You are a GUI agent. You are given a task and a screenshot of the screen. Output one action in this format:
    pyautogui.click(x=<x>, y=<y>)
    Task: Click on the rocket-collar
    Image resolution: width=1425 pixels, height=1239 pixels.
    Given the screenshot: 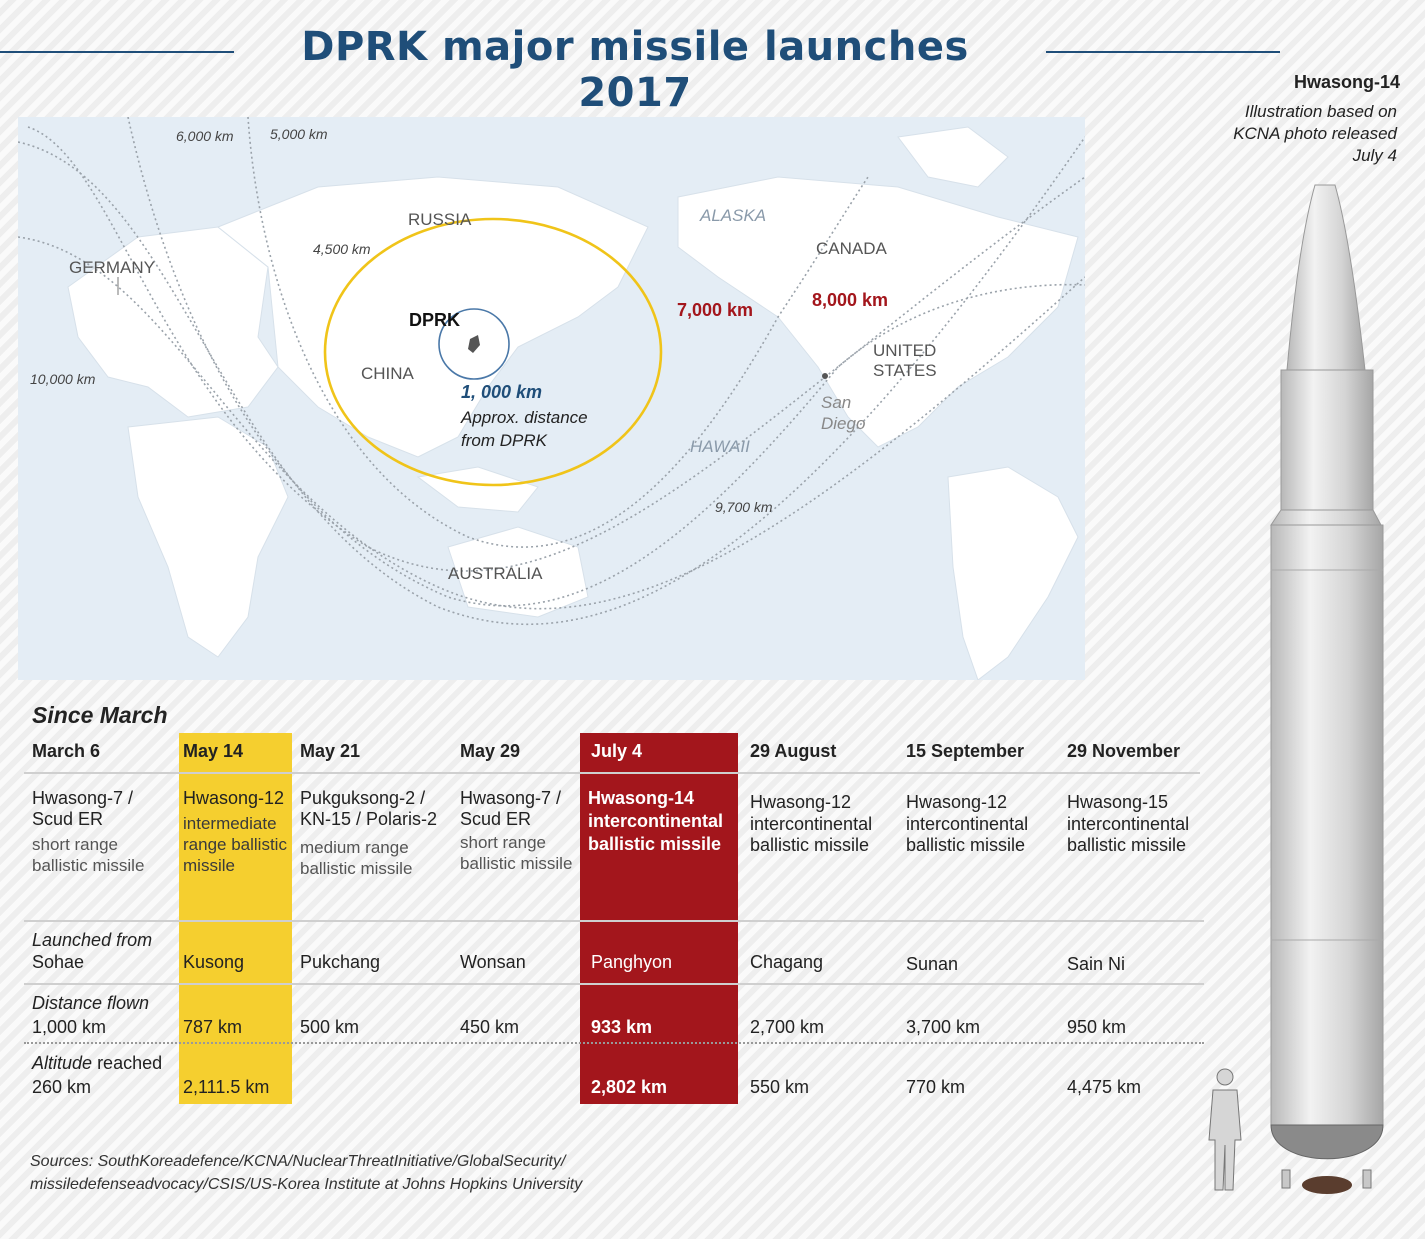 What is the action you would take?
    pyautogui.click(x=1326, y=517)
    